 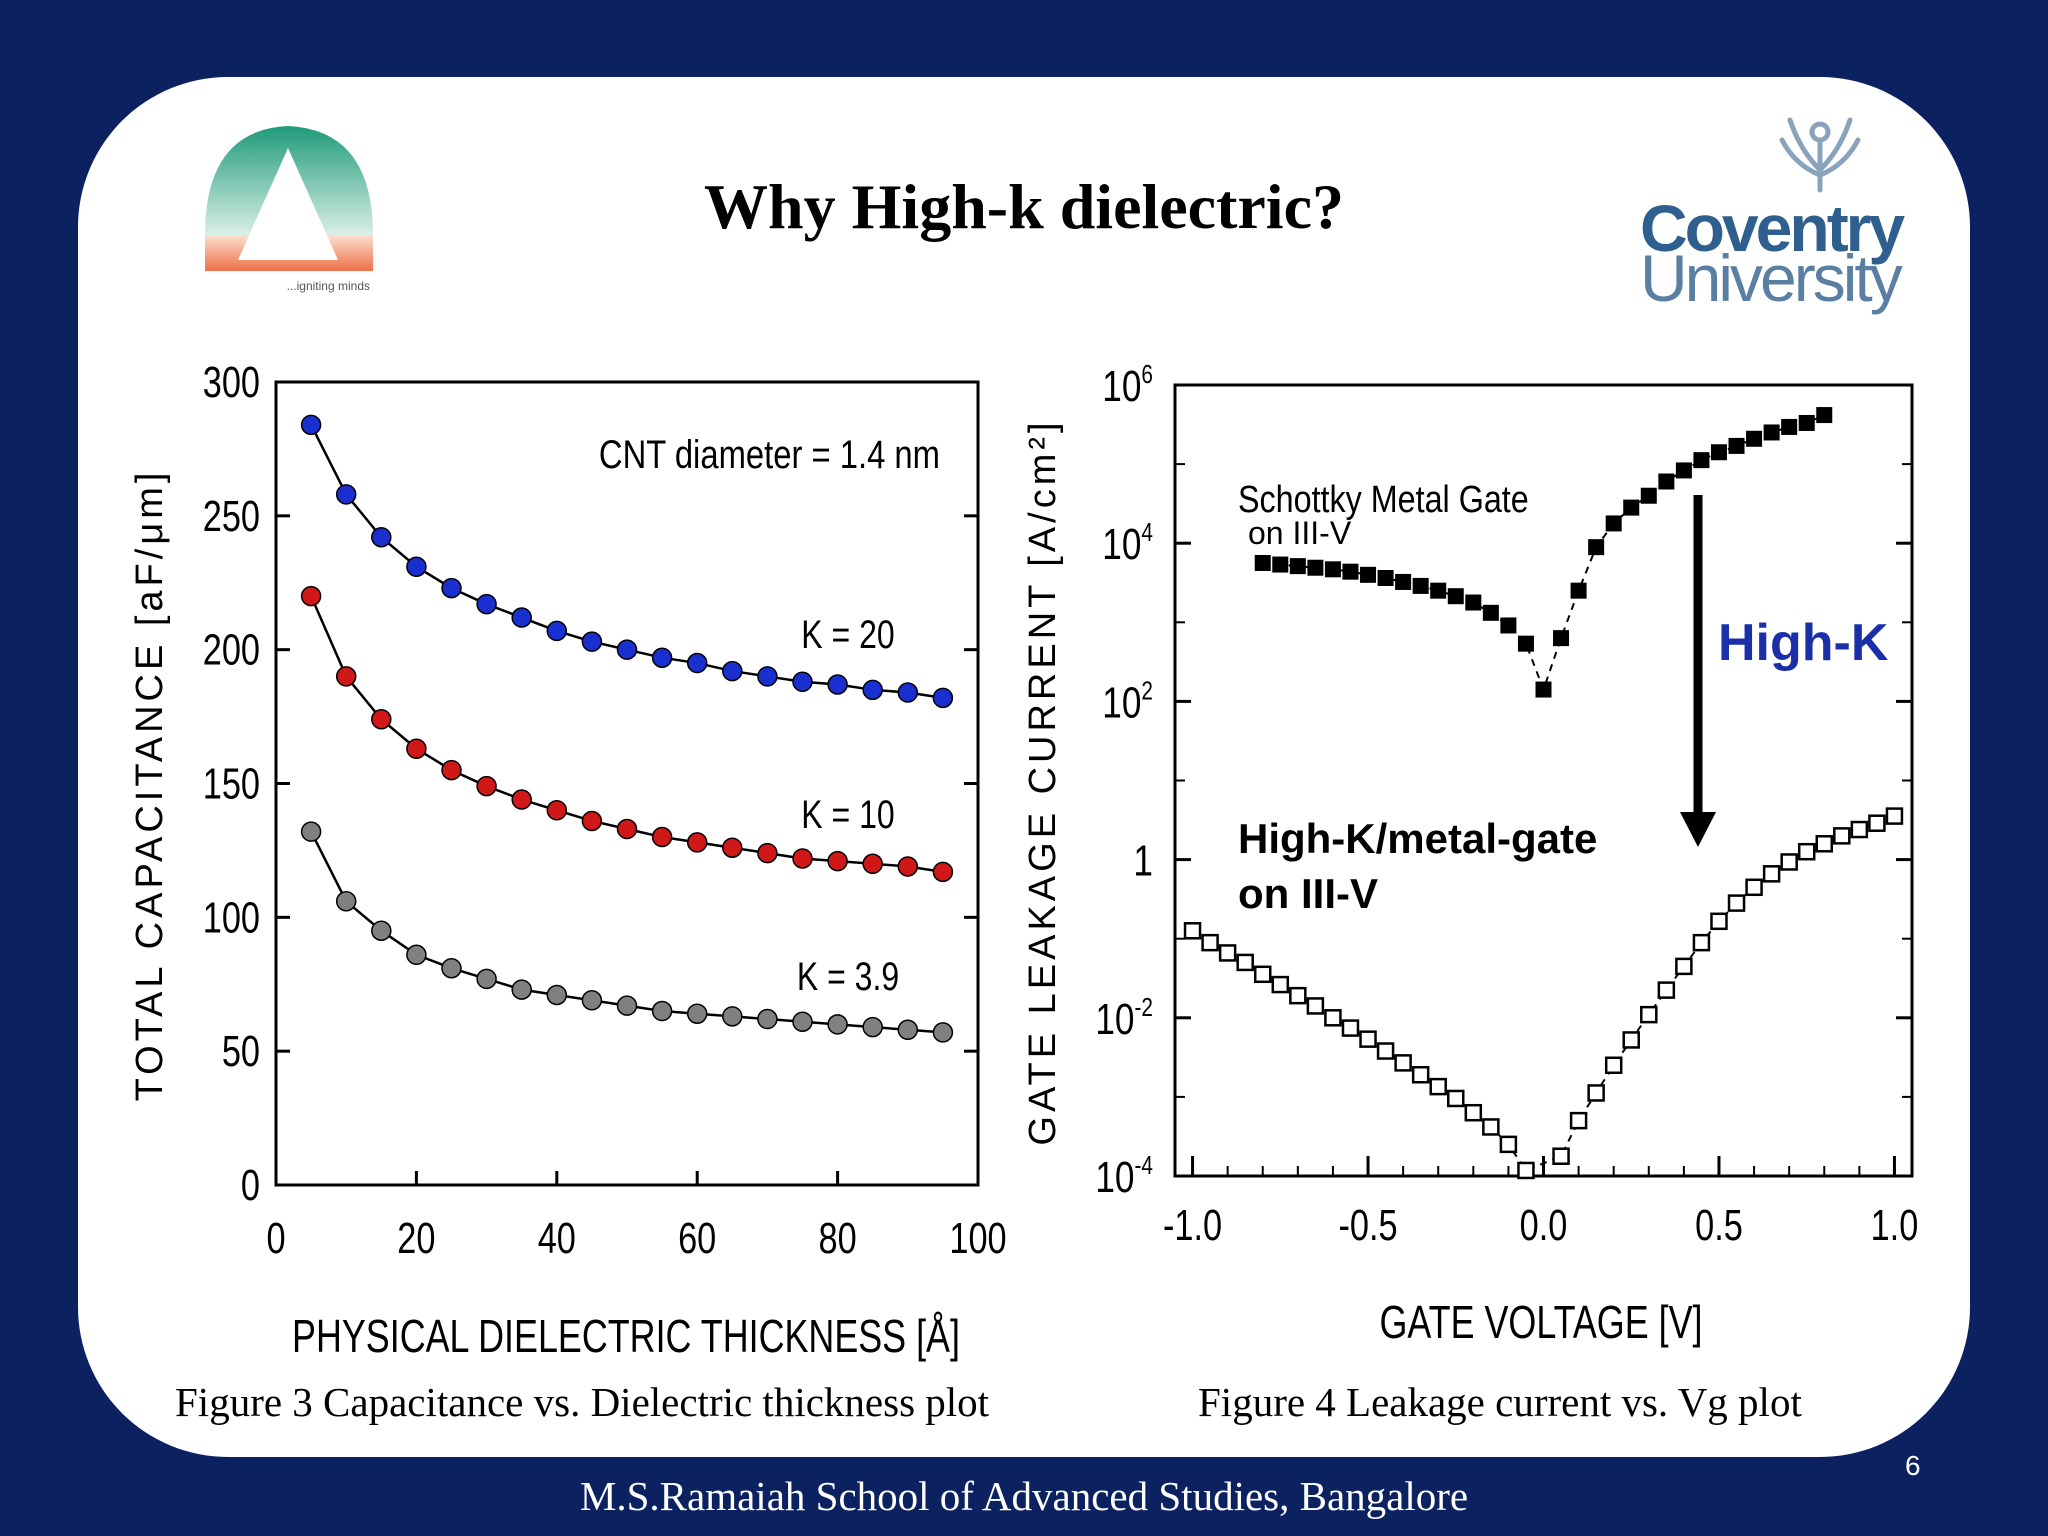 What do you see at coordinates (241, 1051) in the screenshot?
I see `chart1-y-tick-label: 50` at bounding box center [241, 1051].